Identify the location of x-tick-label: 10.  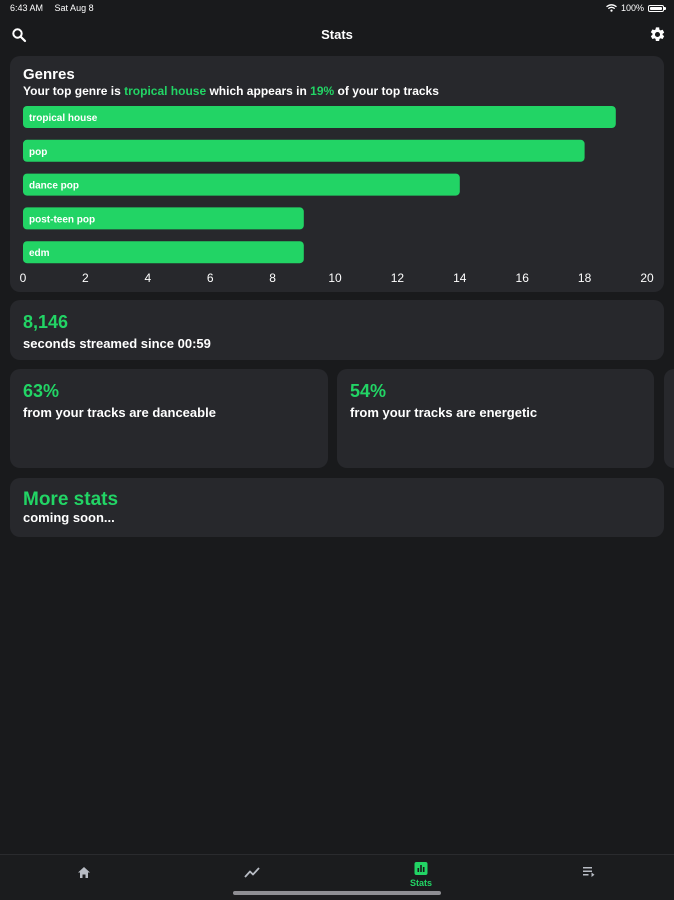
(335, 278).